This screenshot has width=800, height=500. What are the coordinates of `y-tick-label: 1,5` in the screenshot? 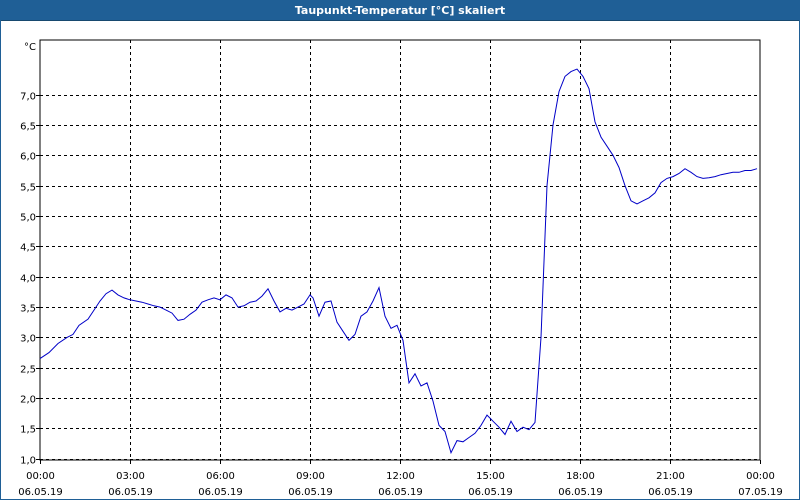 It's located at (28, 430).